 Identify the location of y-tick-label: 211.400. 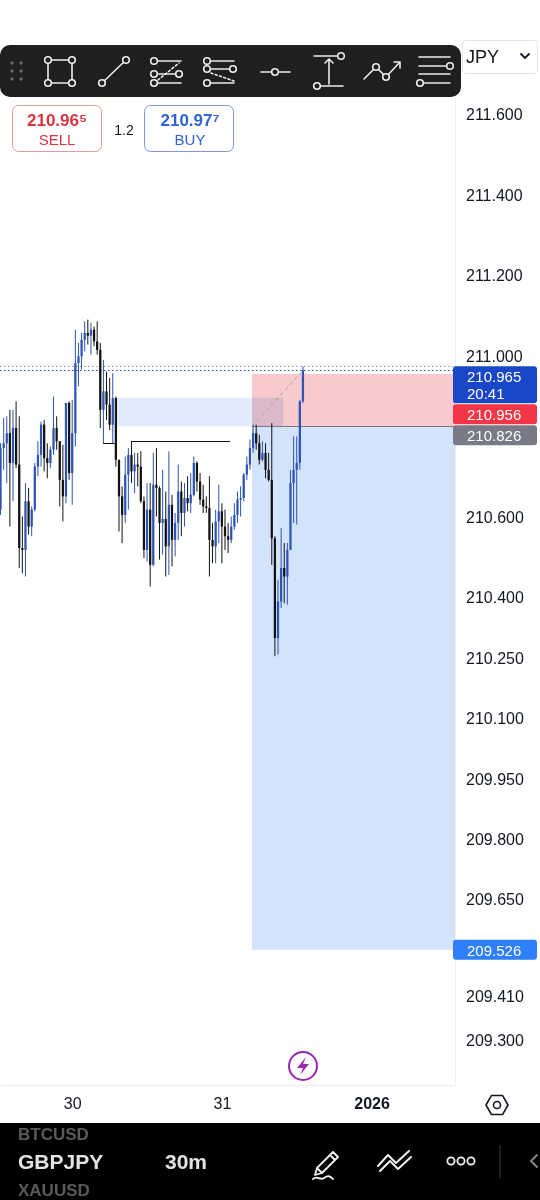
(494, 195).